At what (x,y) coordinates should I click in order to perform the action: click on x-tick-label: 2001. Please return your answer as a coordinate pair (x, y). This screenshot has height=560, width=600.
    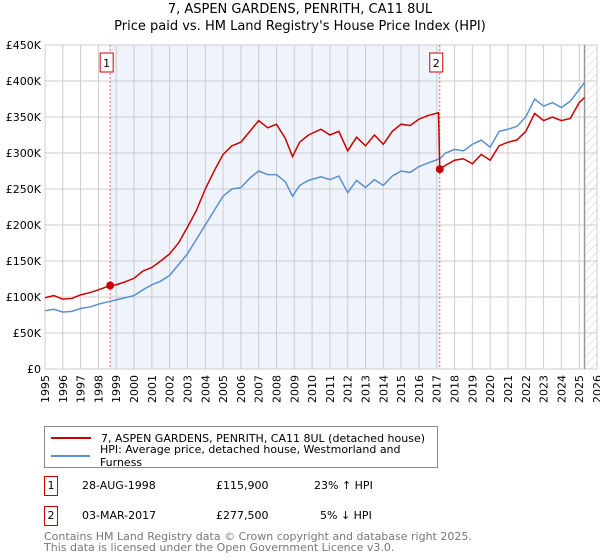
    Looking at the image, I should click on (152, 389).